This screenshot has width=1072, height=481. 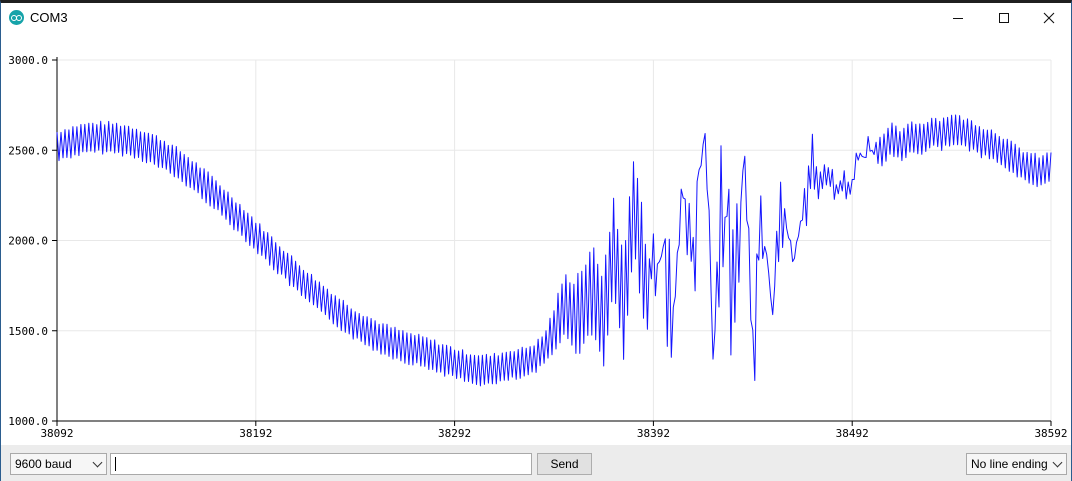 What do you see at coordinates (454, 433) in the screenshot?
I see `x-tick-label: 38292` at bounding box center [454, 433].